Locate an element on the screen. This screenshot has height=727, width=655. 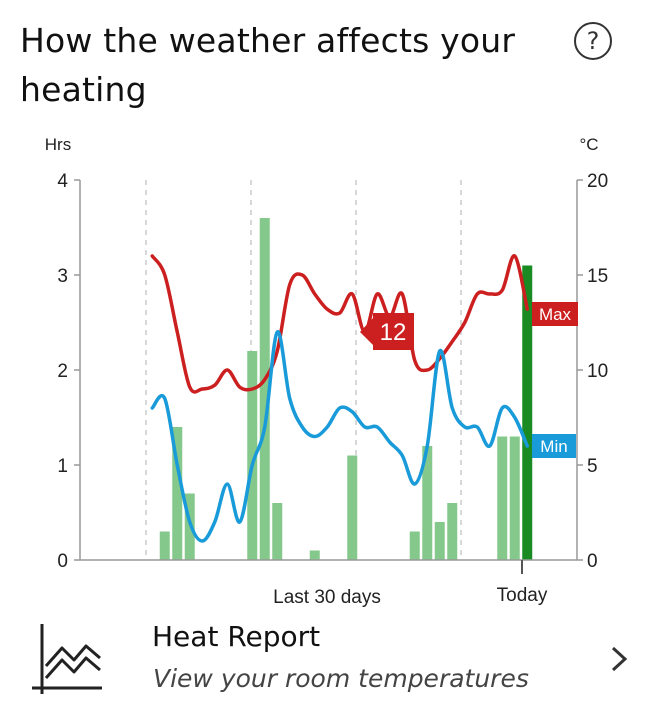
legend-label-max: Max is located at coordinates (555, 314).